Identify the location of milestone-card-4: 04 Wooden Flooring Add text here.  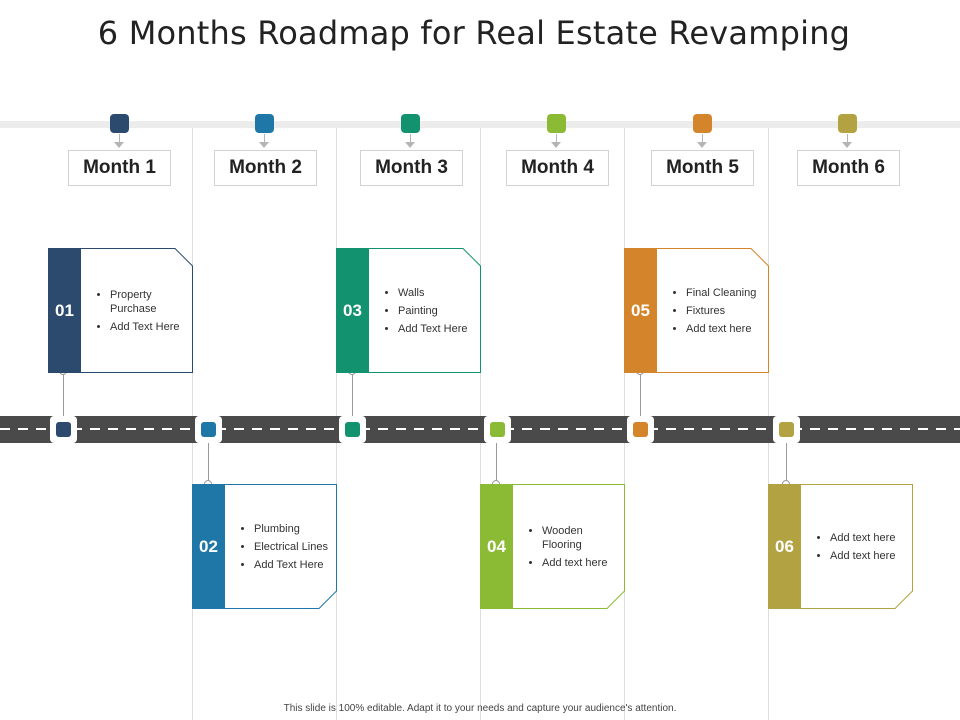
(552, 546).